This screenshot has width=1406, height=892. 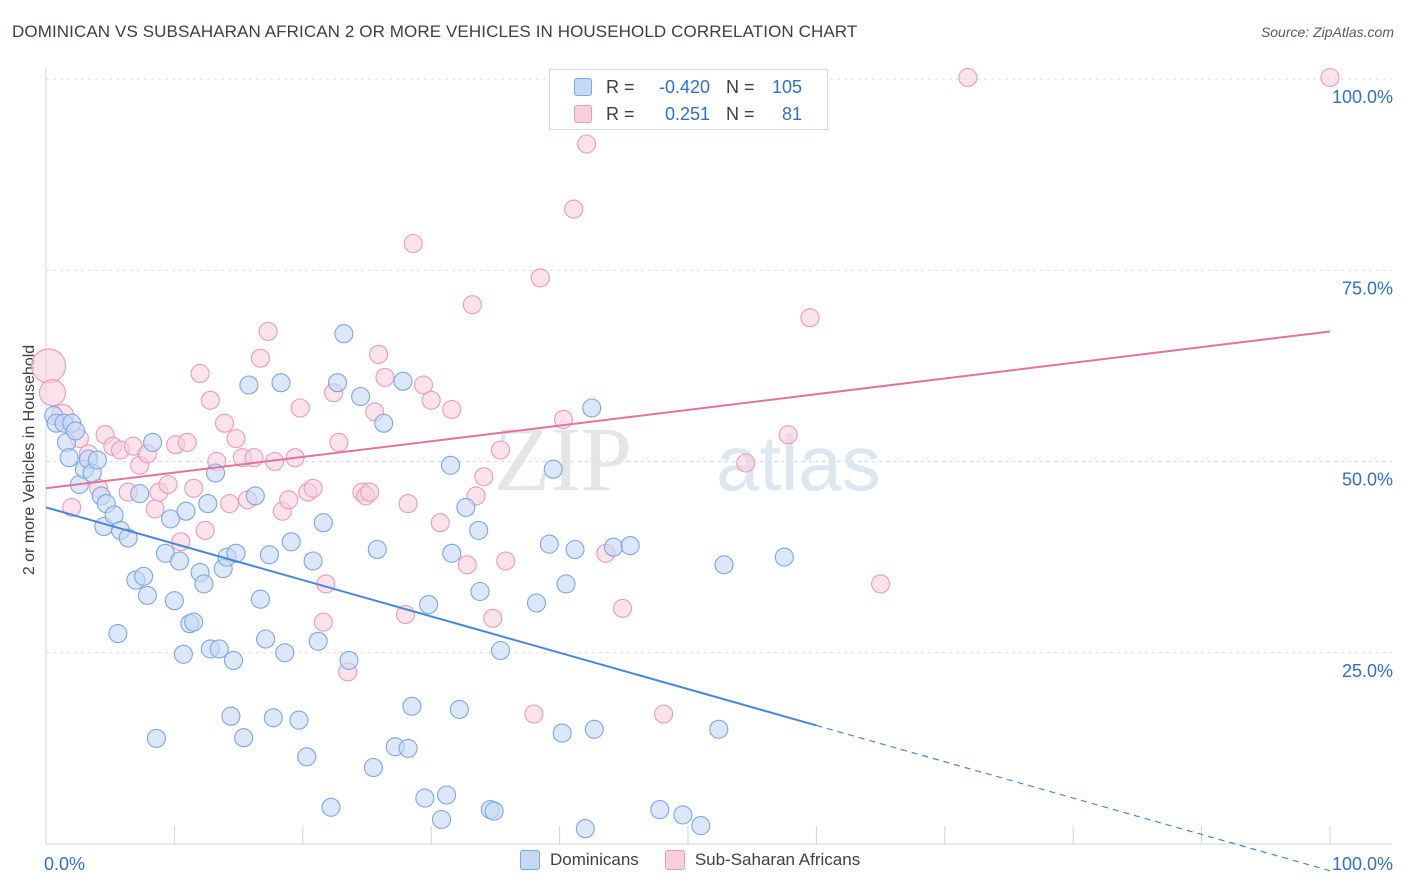 I want to click on y-tick-label: 25.0%, so click(x=1367, y=671).